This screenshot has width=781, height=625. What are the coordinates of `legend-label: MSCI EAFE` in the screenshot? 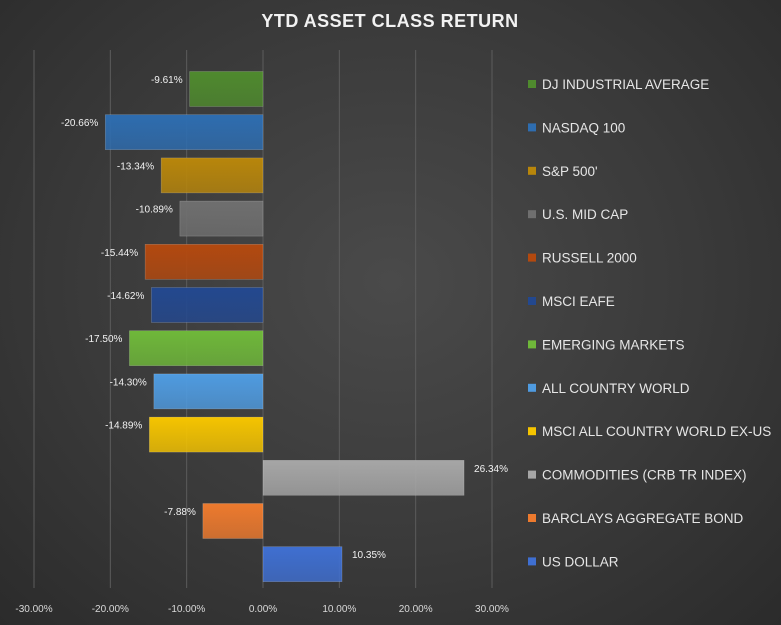 It's located at (578, 301).